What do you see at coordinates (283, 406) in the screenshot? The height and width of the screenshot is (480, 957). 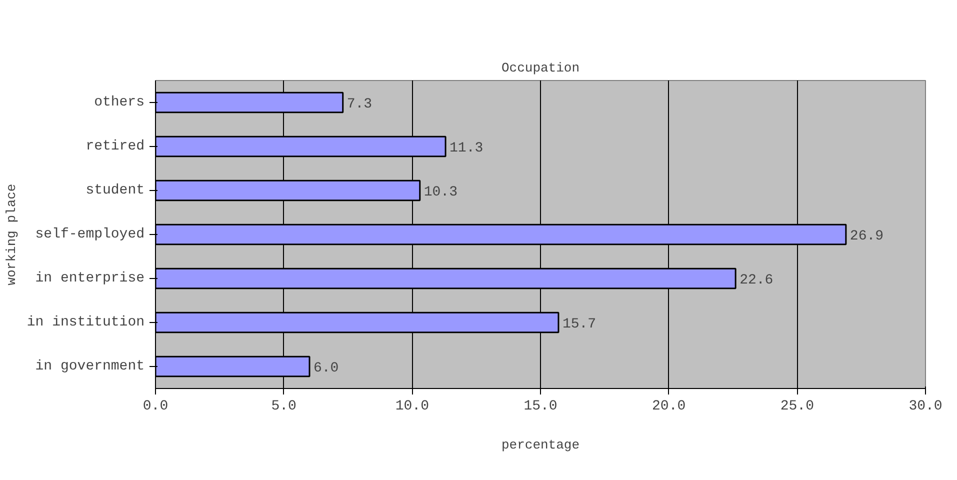 I see `x-tick-label: 5.0` at bounding box center [283, 406].